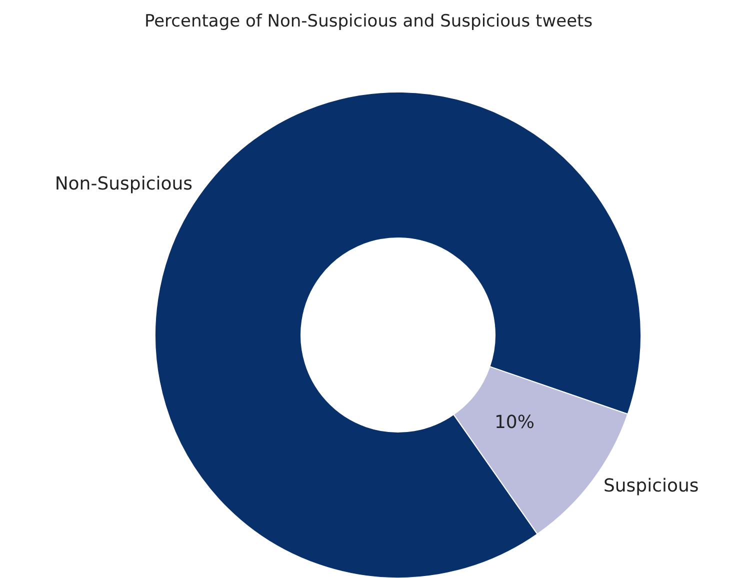 Image resolution: width=737 pixels, height=578 pixels. Describe the element at coordinates (514, 423) in the screenshot. I see `data-label: 10%` at that location.